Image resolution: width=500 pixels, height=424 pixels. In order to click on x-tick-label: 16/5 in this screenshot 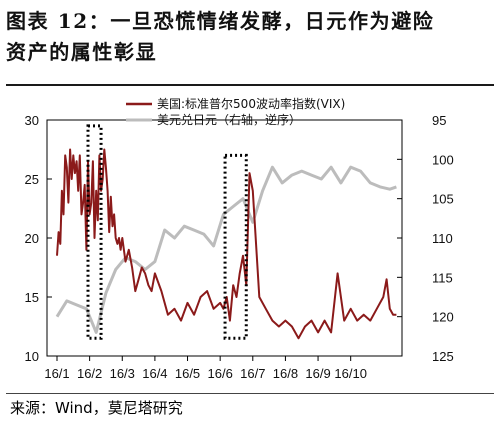, I will do `click(187, 373)`.